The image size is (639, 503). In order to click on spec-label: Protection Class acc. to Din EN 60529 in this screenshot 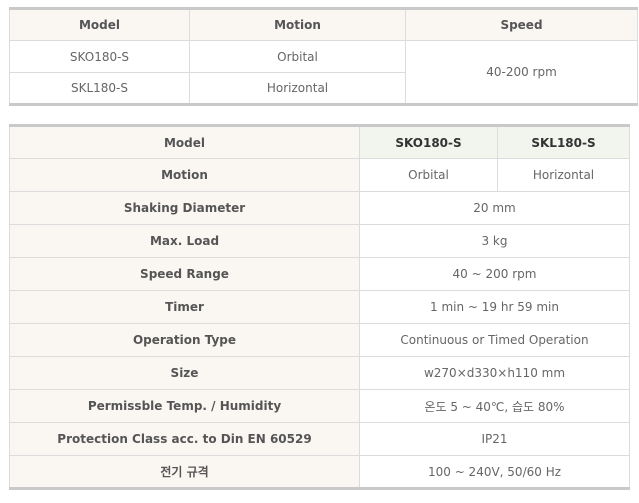, I will do `click(184, 439)`.